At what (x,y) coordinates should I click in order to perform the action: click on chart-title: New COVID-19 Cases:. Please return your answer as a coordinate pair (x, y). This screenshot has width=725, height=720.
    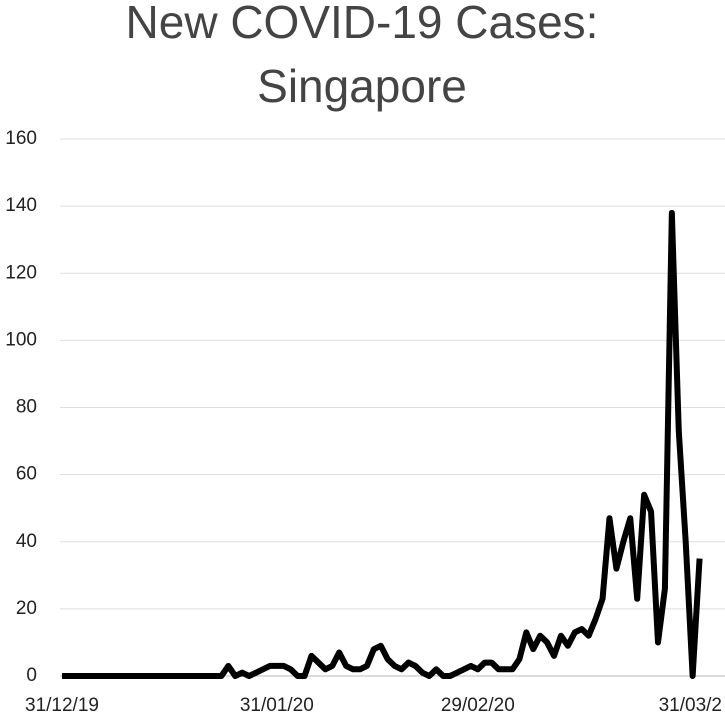
    Looking at the image, I should click on (362, 24).